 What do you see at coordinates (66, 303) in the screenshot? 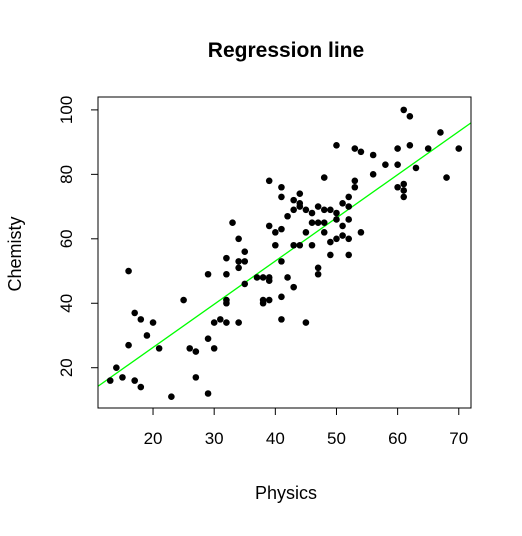
I see `y-tick-label-40: 40` at bounding box center [66, 303].